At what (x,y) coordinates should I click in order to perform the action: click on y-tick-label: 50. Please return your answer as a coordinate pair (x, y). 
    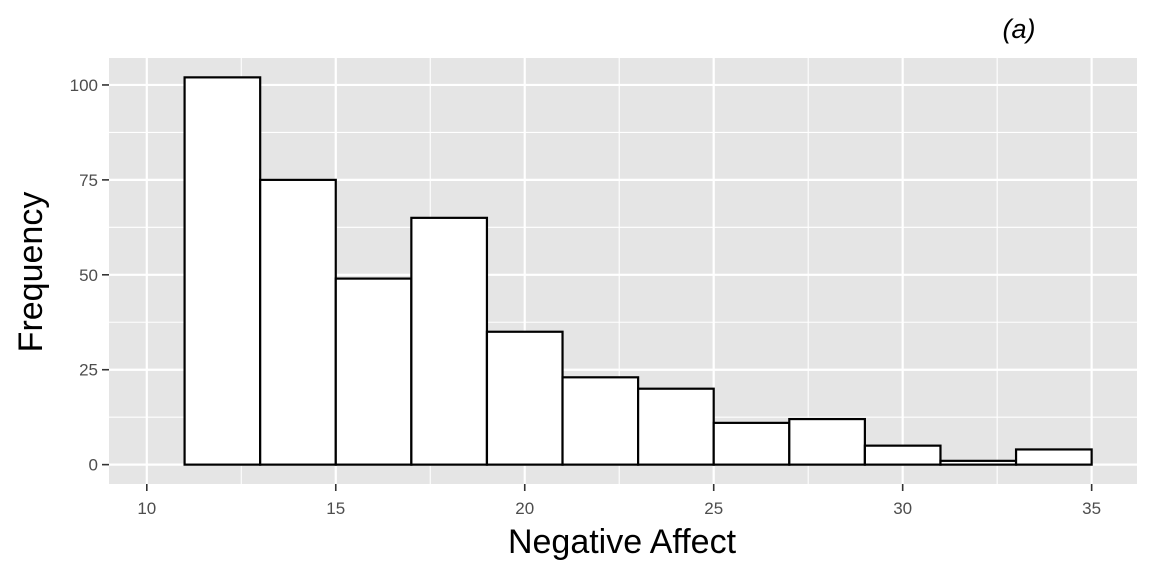
    Looking at the image, I should click on (88, 275).